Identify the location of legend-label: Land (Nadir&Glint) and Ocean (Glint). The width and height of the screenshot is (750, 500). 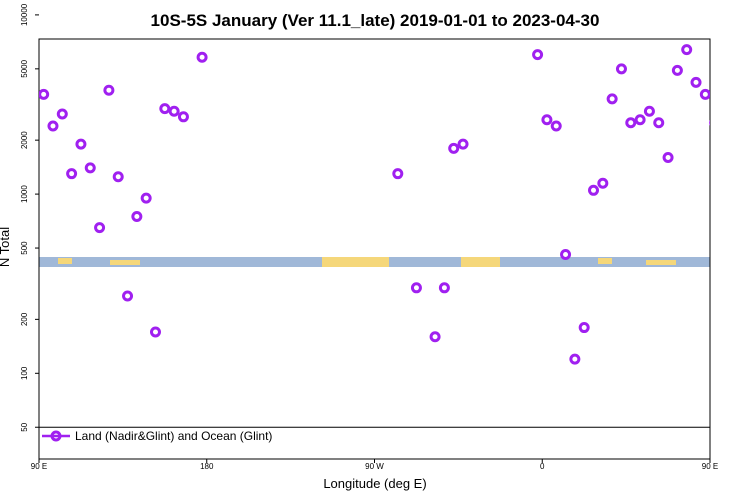
(173, 436).